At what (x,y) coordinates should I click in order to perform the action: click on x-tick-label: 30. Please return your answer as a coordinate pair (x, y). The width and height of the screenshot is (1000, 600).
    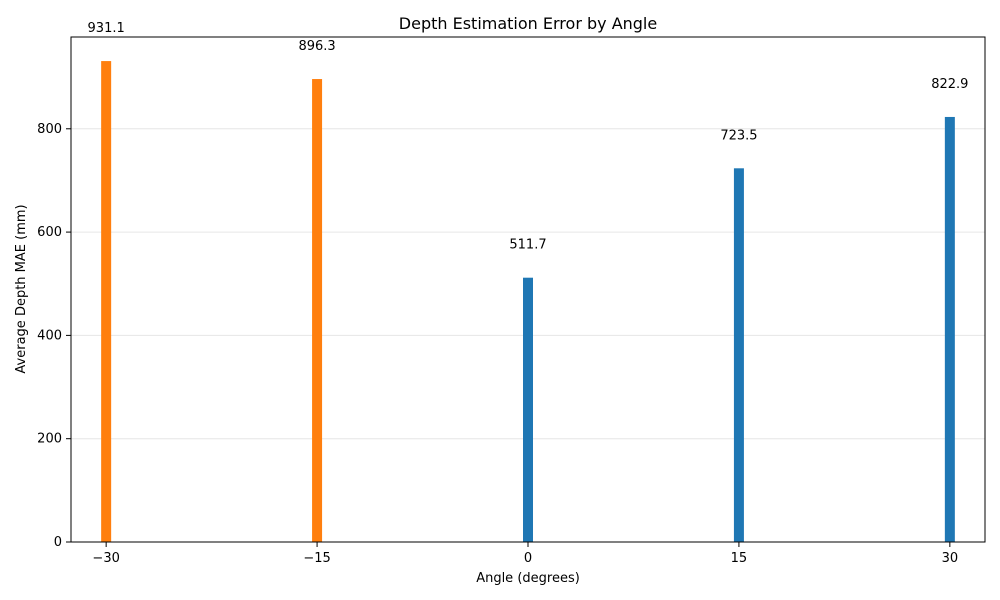
    Looking at the image, I should click on (950, 558).